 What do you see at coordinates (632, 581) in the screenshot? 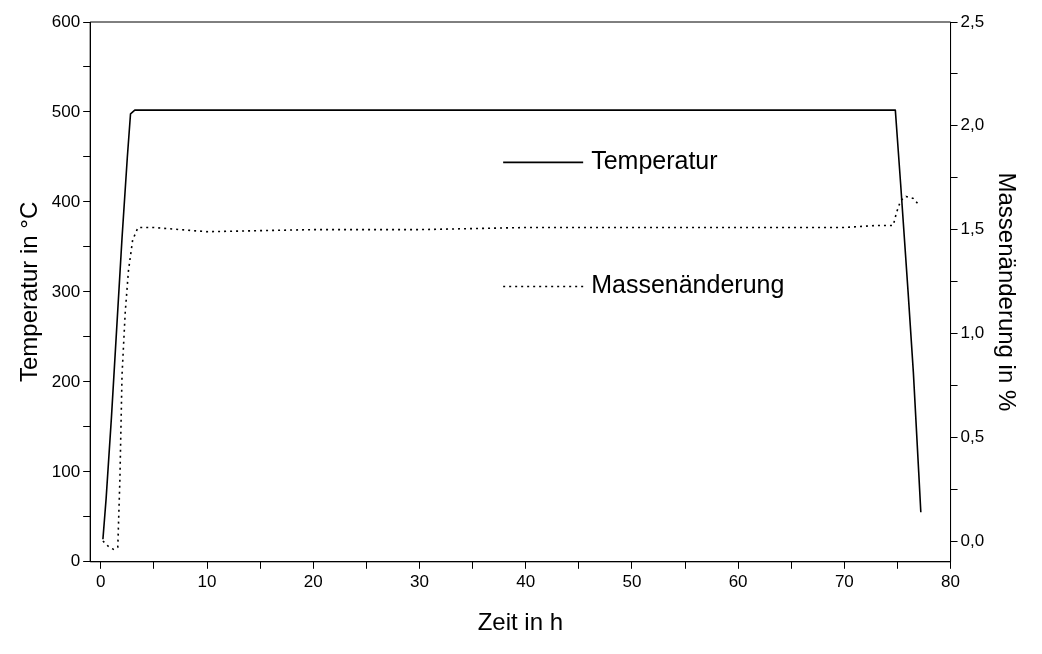
I see `x-tick-label: 50` at bounding box center [632, 581].